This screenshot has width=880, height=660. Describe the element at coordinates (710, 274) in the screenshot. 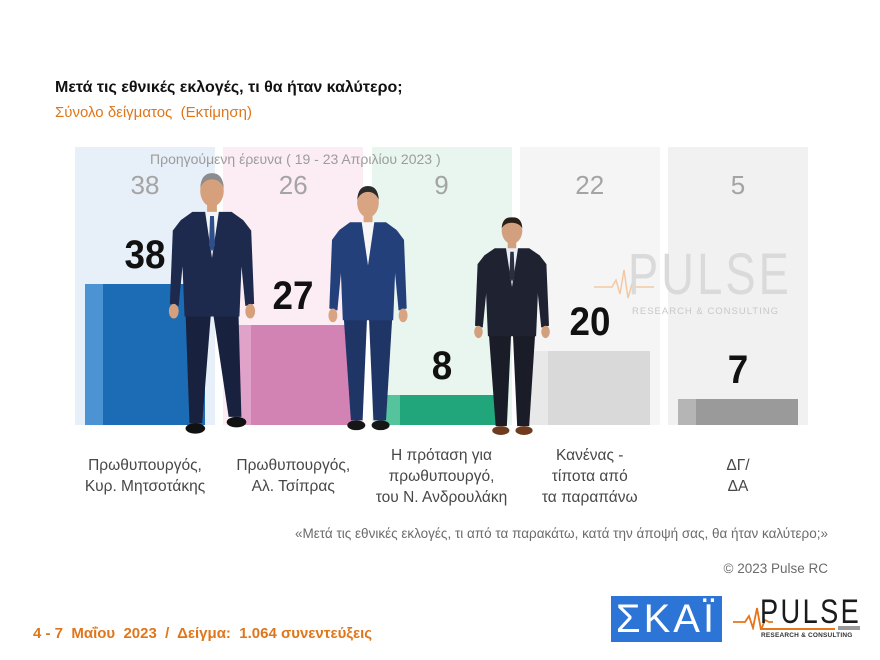

I see `pulse-watermark: PULSE` at that location.